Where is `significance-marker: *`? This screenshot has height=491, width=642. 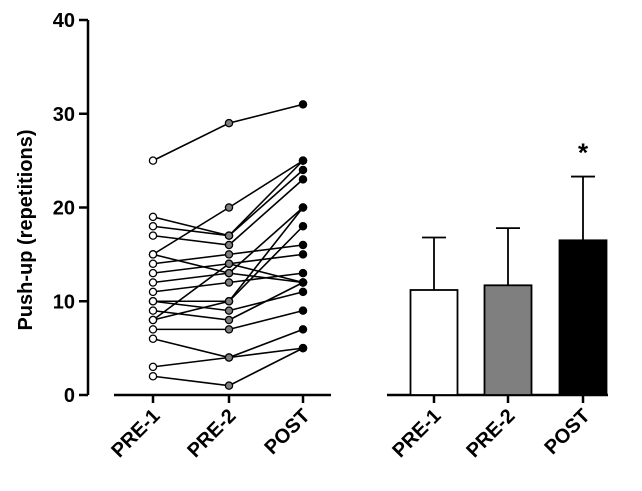
significance-marker: * is located at coordinates (583, 153).